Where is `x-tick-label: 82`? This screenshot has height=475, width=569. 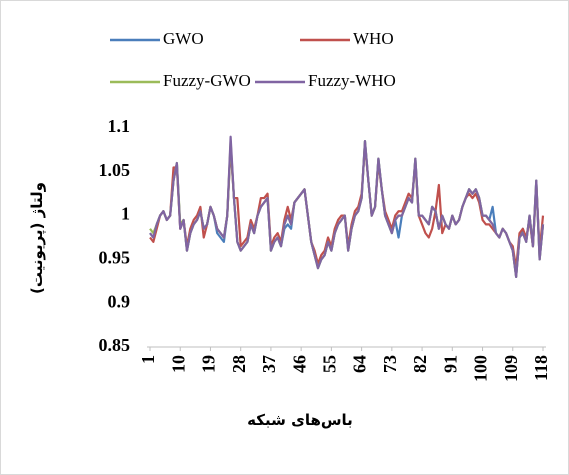 x-tick-label: 82 is located at coordinates (420, 364).